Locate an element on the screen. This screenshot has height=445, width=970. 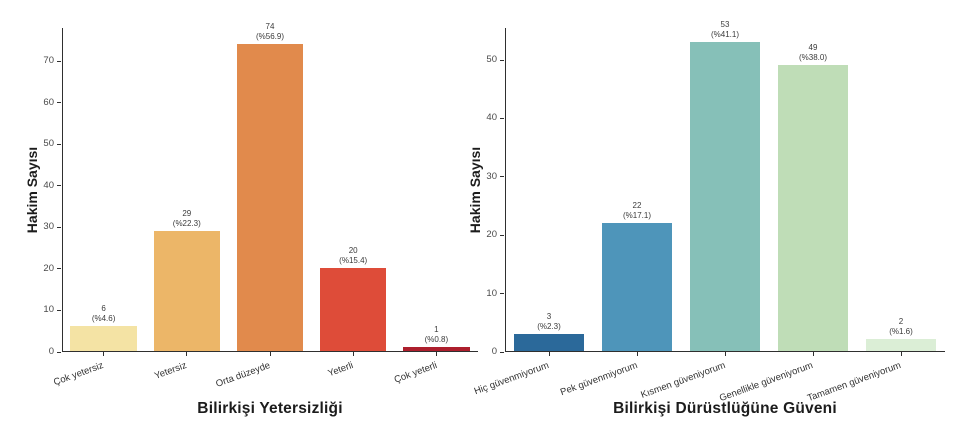
x-tick-label: Çok yetersiz is located at coordinates (79, 374).